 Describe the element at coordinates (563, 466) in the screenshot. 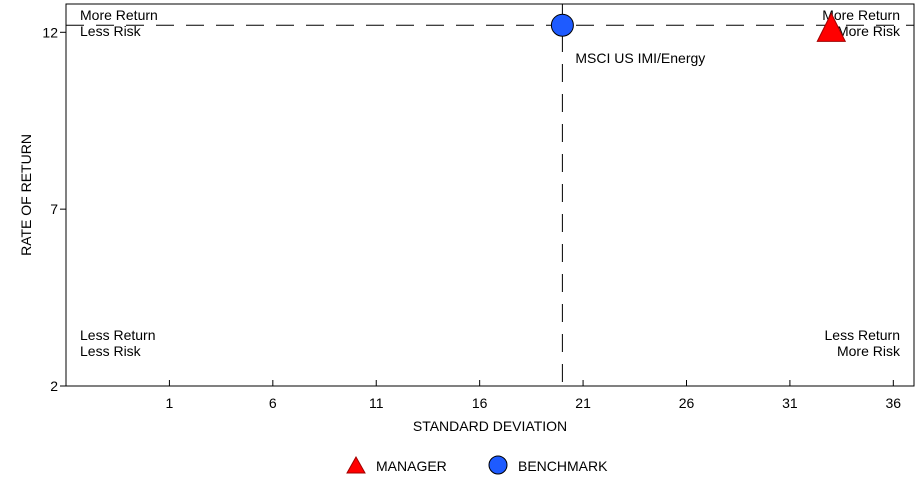

I see `legend-benchmark-label: BENCHMARK` at that location.